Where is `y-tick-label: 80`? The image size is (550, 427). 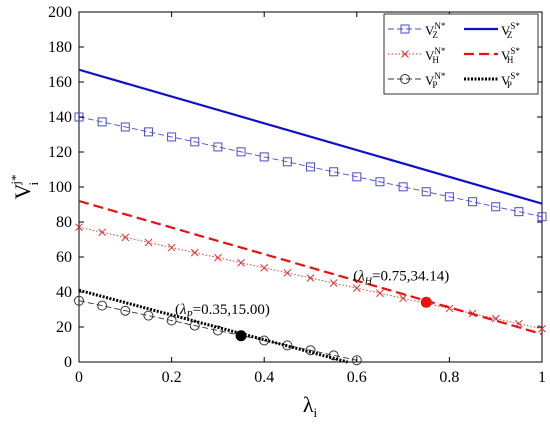 y-tick-label: 80 is located at coordinates (64, 222).